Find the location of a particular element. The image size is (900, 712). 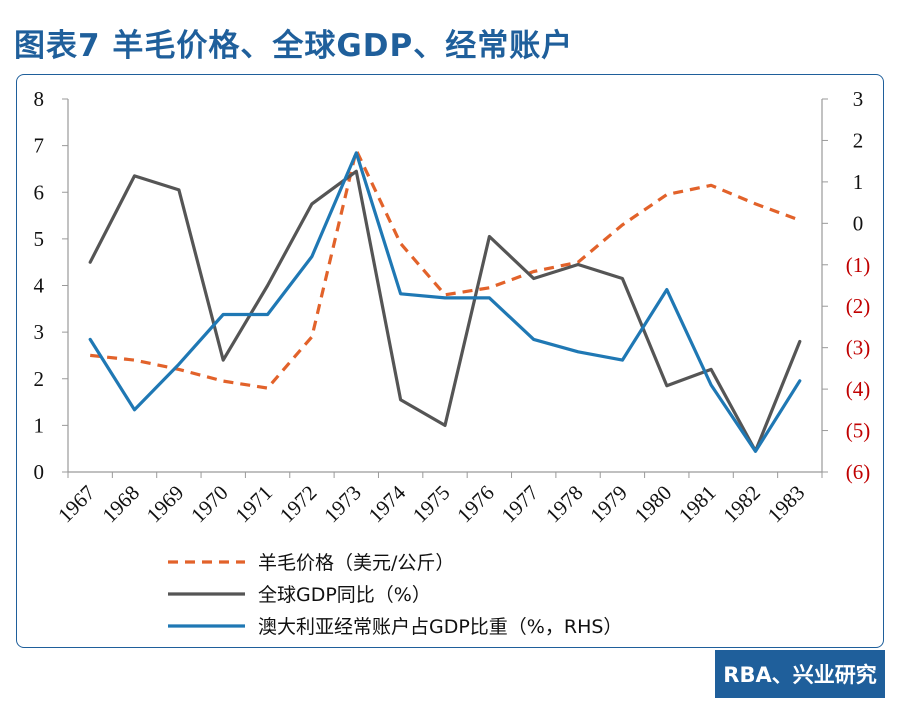

right-tick-label: 3 is located at coordinates (858, 99).